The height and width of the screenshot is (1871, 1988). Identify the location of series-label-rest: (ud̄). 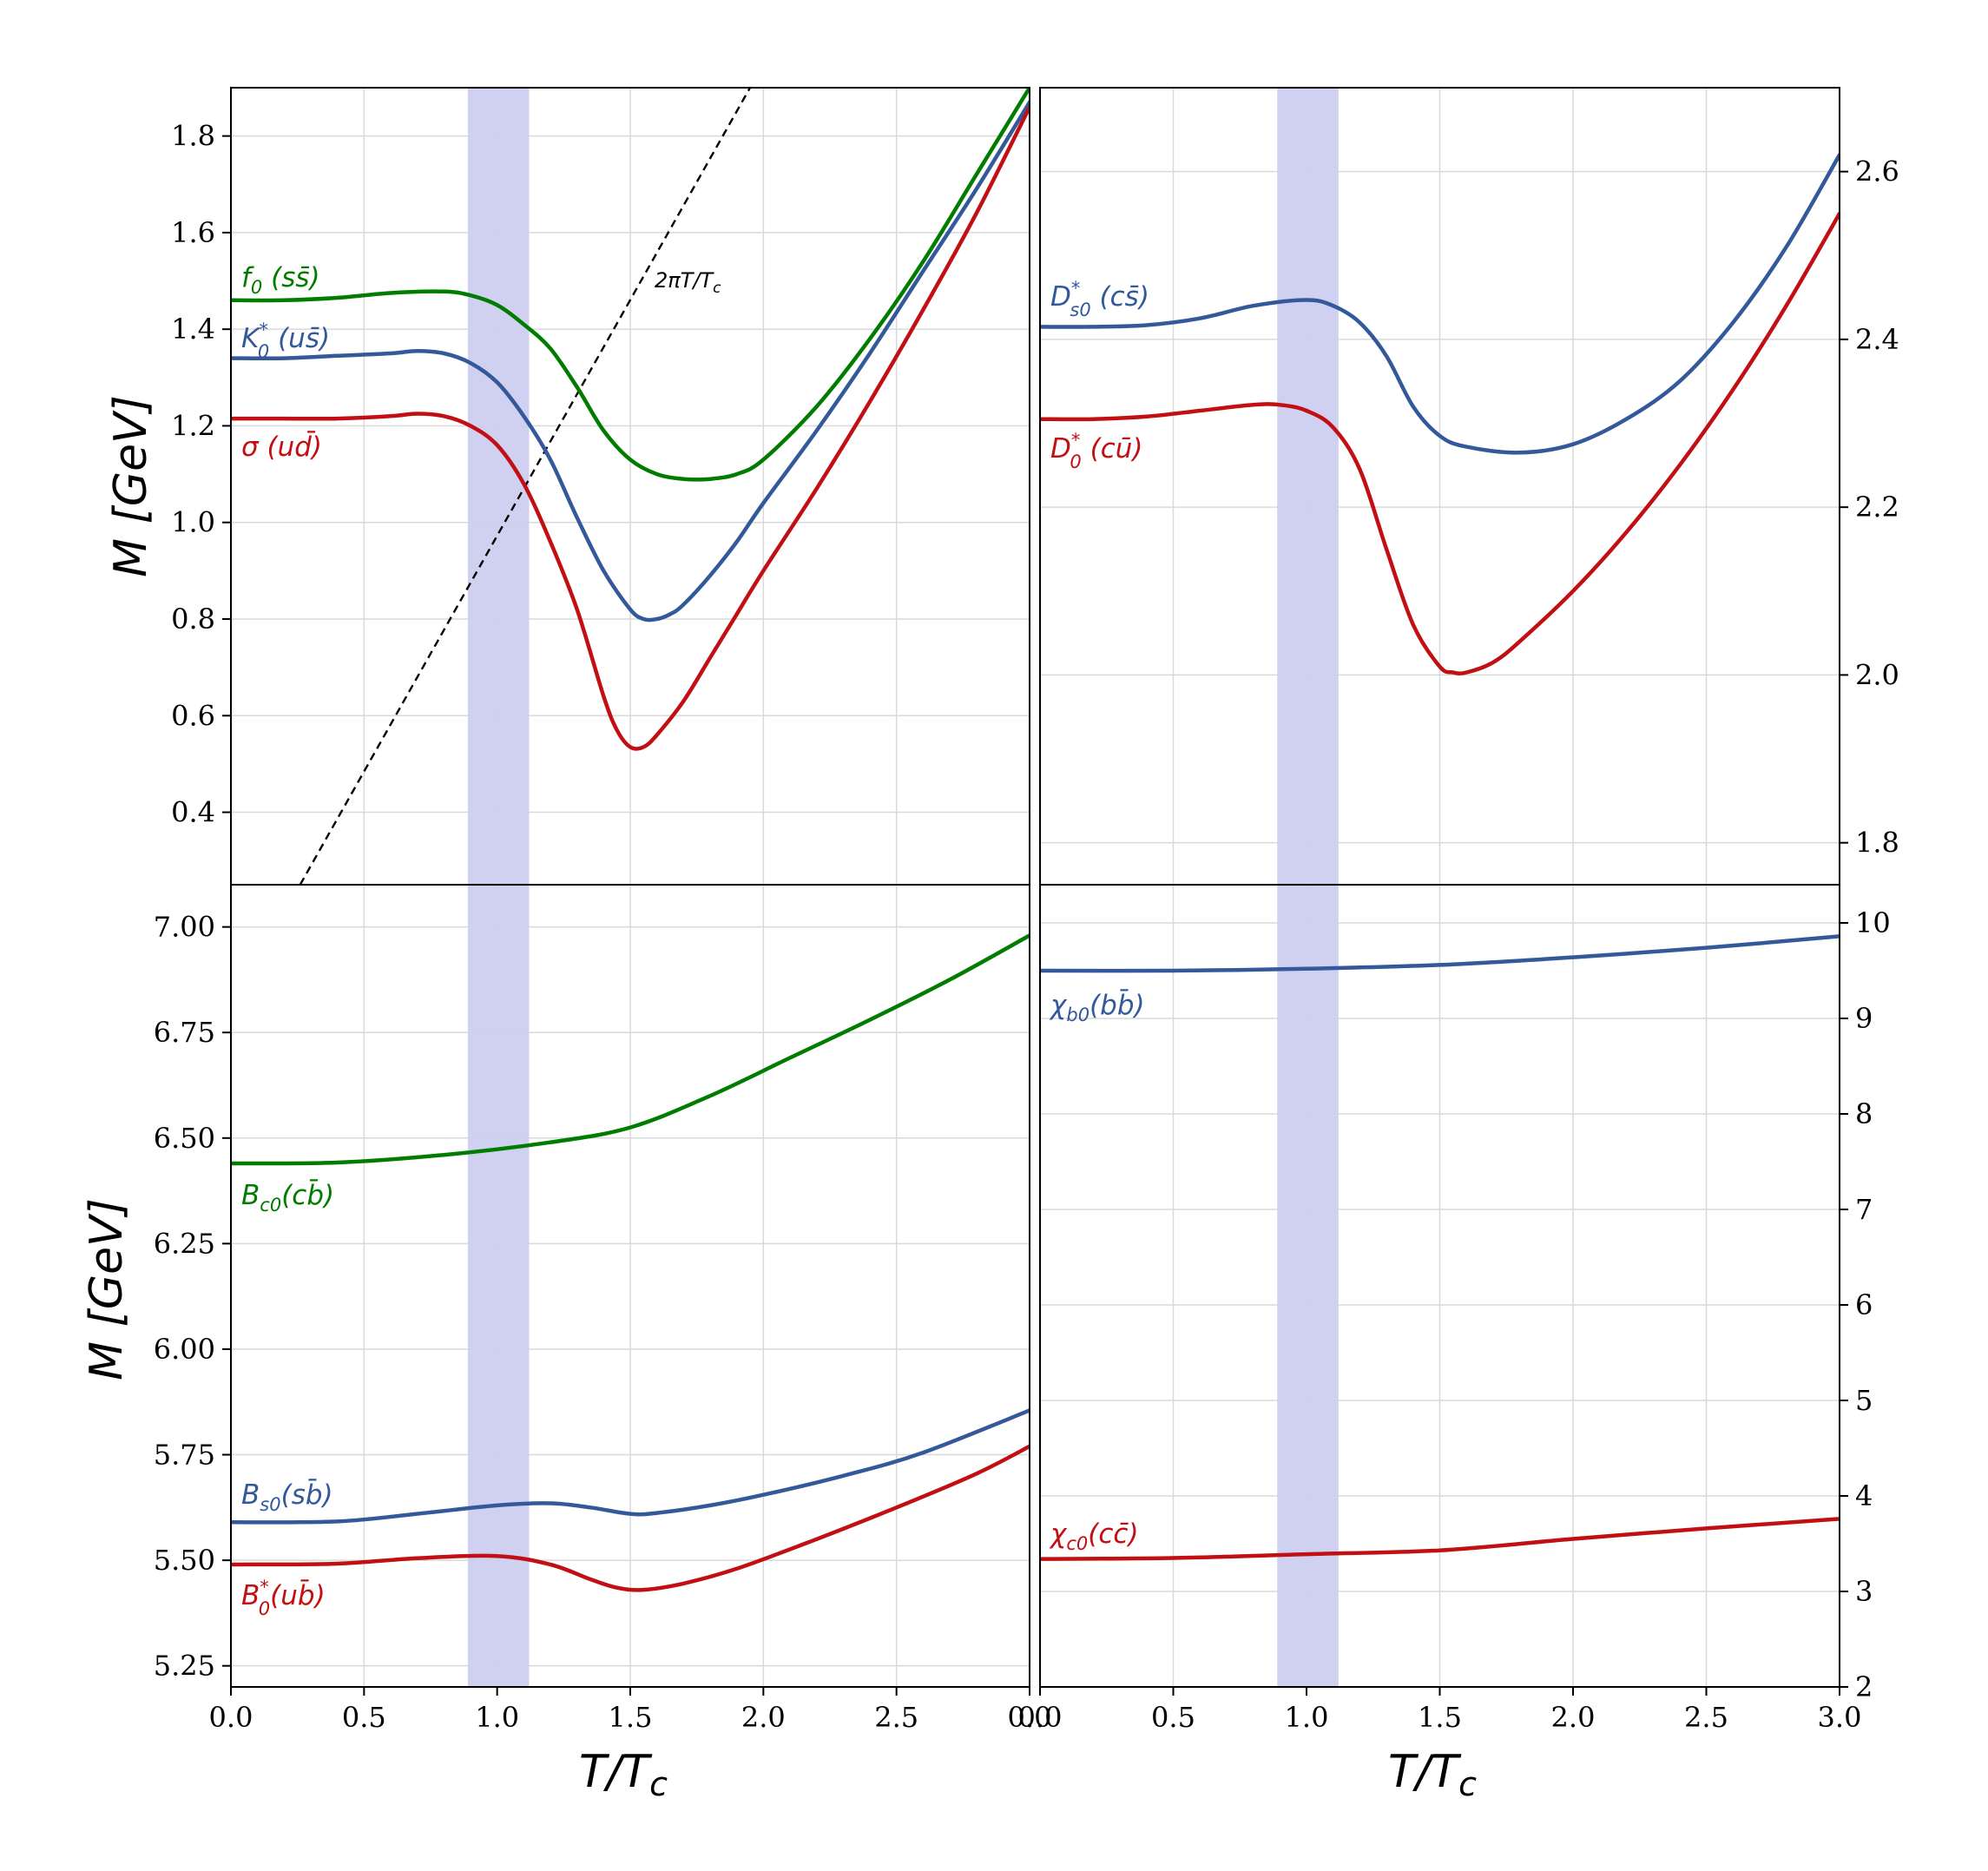
(290, 447).